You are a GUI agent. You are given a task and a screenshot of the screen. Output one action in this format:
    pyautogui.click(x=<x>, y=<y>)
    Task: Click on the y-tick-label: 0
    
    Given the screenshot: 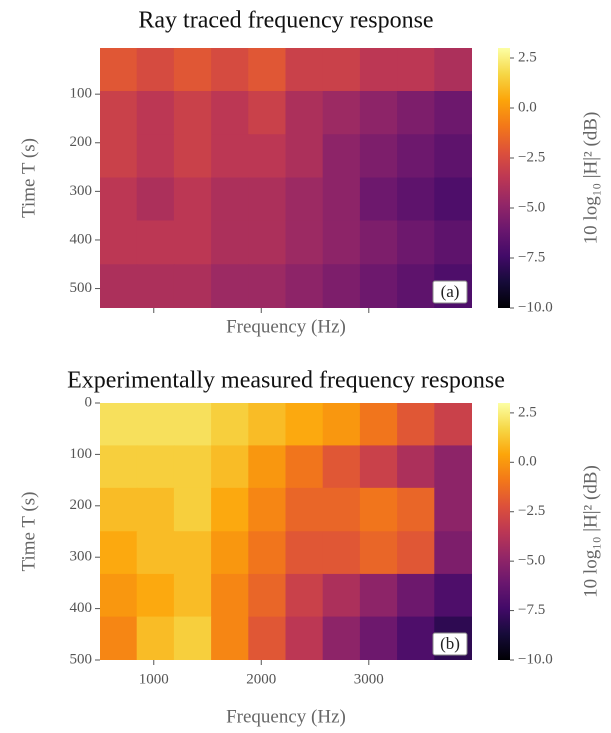 What is the action you would take?
    pyautogui.click(x=89, y=402)
    